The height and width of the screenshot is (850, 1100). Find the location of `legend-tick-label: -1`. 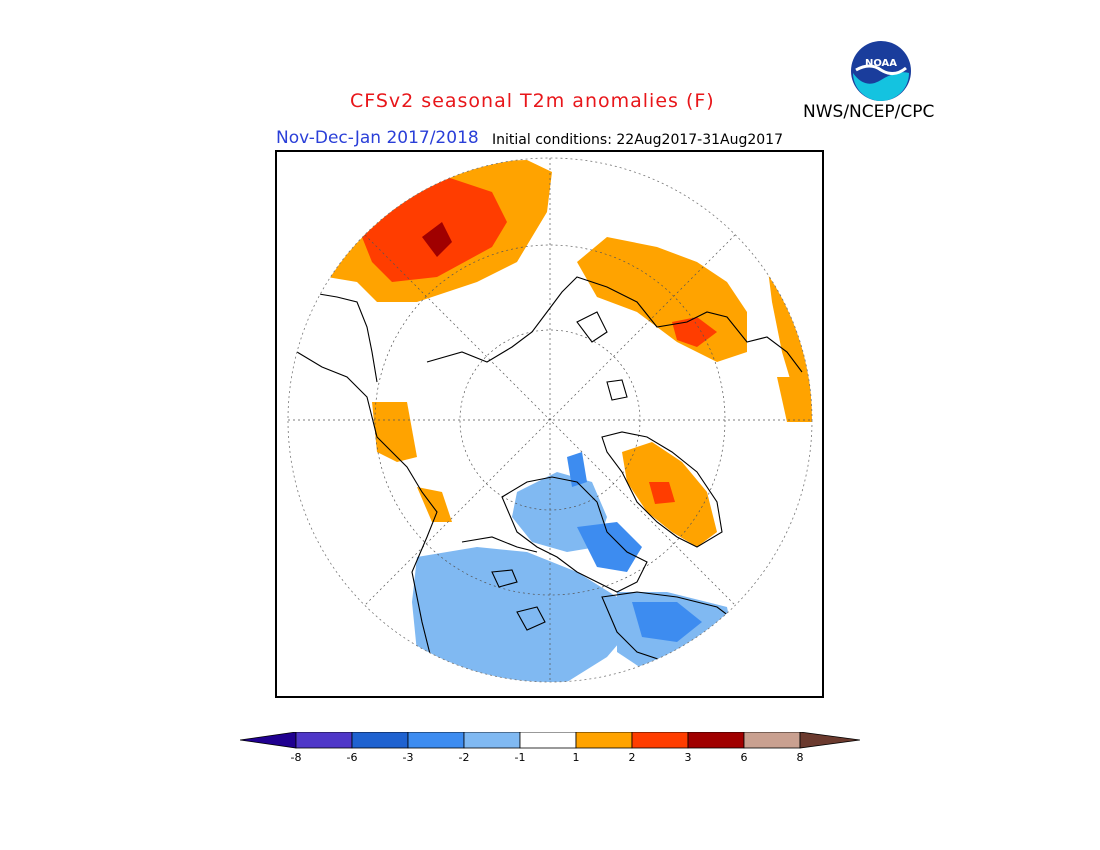

legend-tick-label: -1 is located at coordinates (520, 757).